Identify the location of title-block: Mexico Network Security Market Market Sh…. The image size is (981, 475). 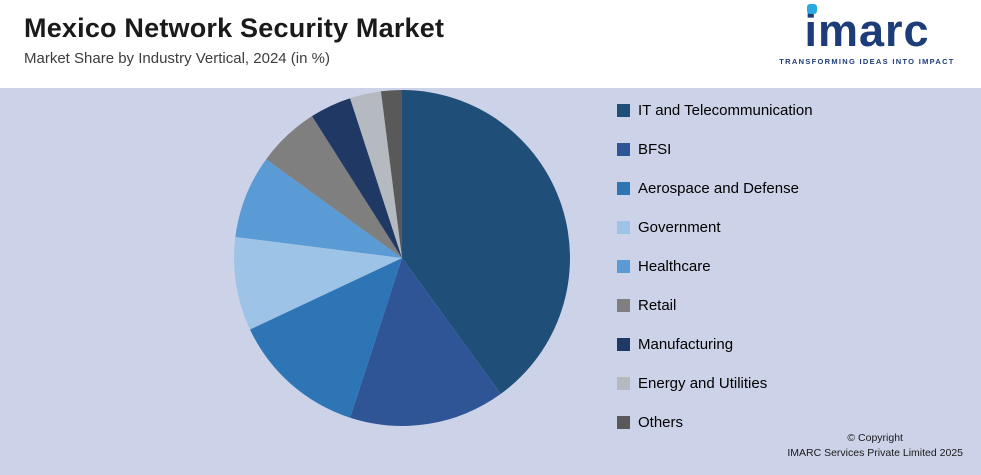
(234, 40).